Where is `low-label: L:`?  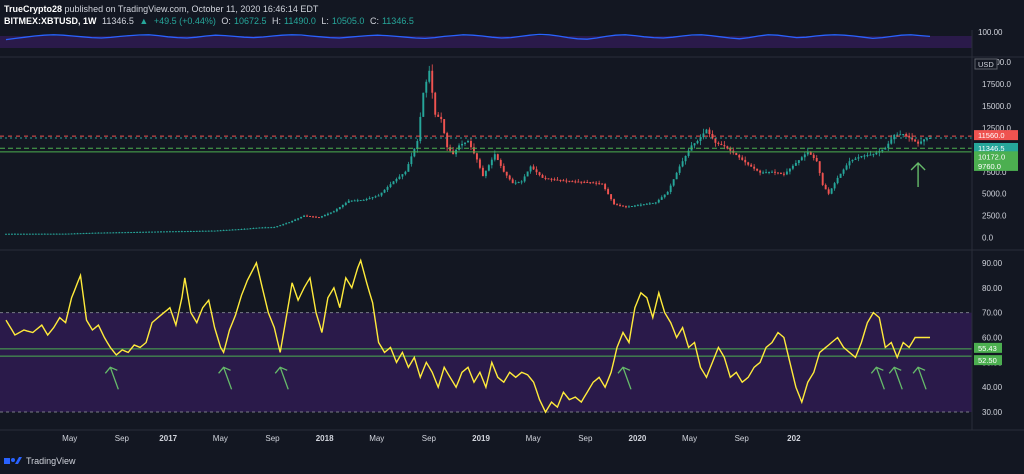 low-label: L: is located at coordinates (325, 21).